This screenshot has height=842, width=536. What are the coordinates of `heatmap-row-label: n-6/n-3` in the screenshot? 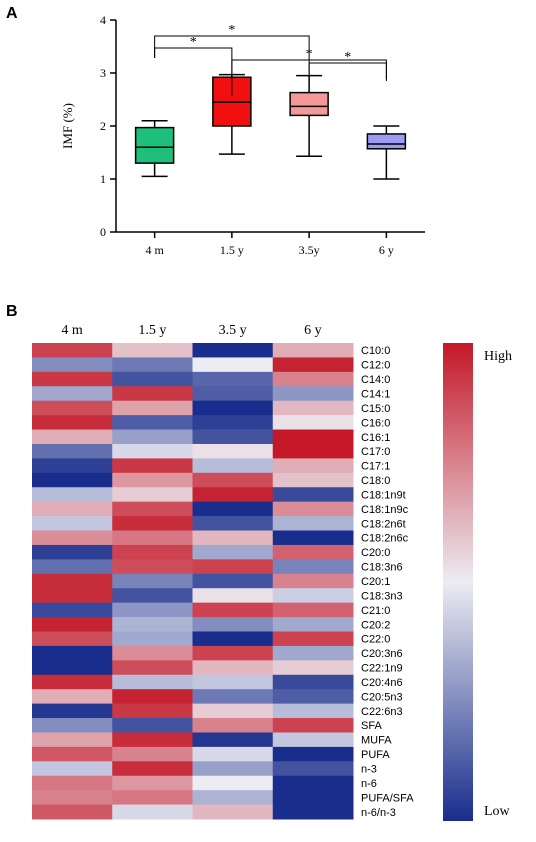 It's located at (378, 813).